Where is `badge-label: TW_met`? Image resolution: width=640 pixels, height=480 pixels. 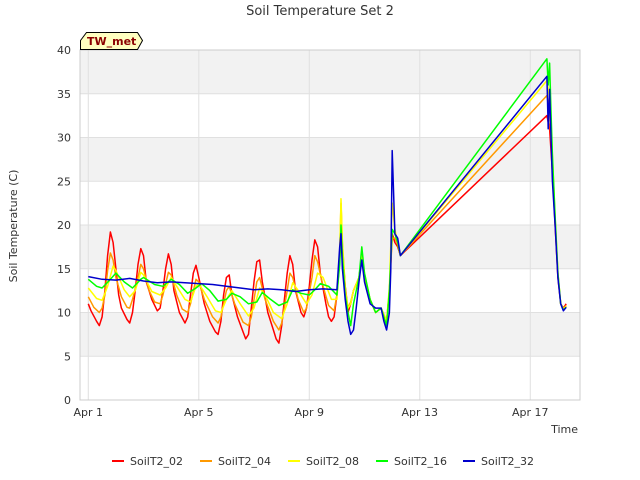
badge-label: TW_met is located at coordinates (111, 41).